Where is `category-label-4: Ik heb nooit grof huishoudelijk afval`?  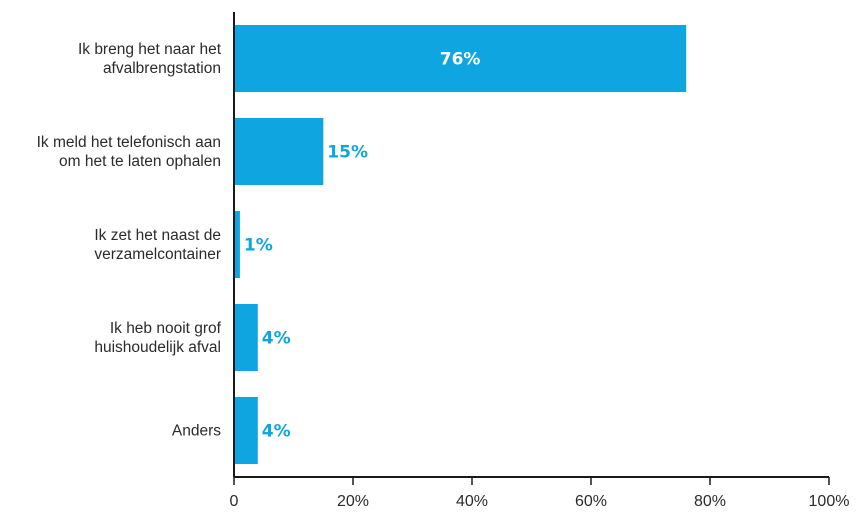
category-label-4: Ik heb nooit grof huishoudelijk afval is located at coordinates (157, 338).